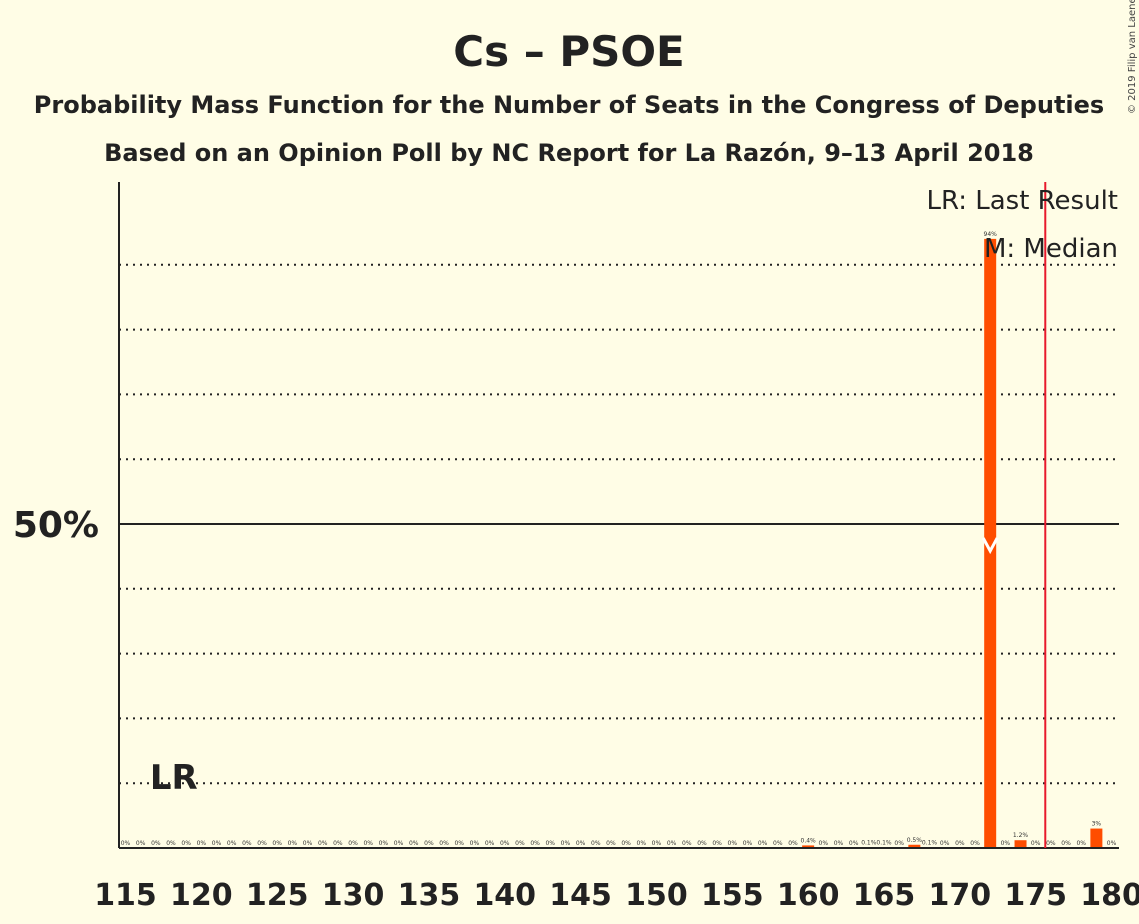 Image resolution: width=1139 pixels, height=924 pixels. What do you see at coordinates (1097, 824) in the screenshot?
I see `bar-label: 3%` at bounding box center [1097, 824].